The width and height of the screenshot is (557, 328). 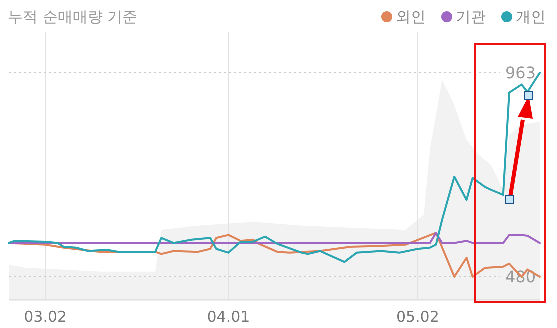 What do you see at coordinates (73, 17) in the screenshot?
I see `chart-title: 누적 순매매량 기준` at bounding box center [73, 17].